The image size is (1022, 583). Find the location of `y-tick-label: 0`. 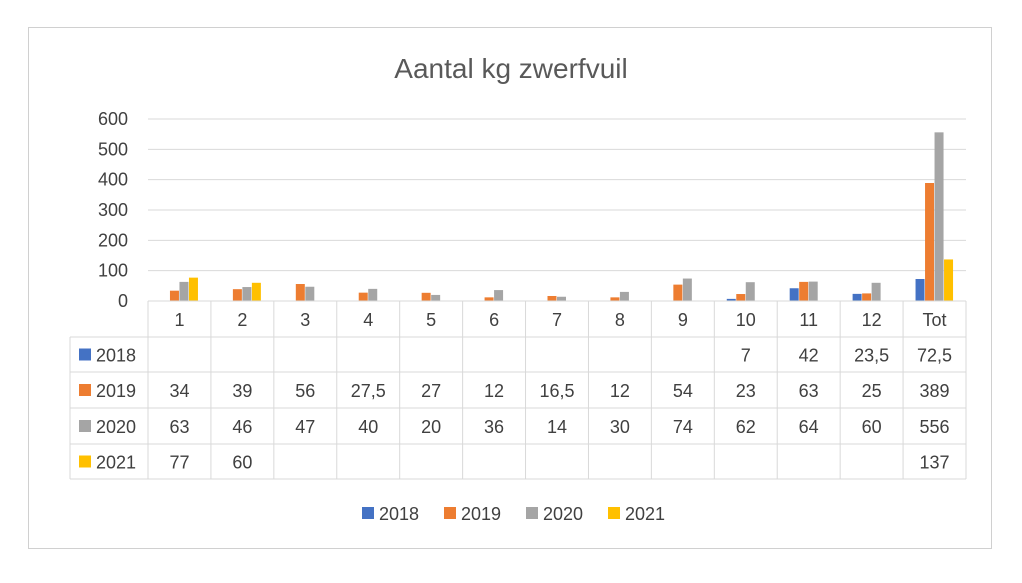

y-tick-label: 0 is located at coordinates (123, 301).